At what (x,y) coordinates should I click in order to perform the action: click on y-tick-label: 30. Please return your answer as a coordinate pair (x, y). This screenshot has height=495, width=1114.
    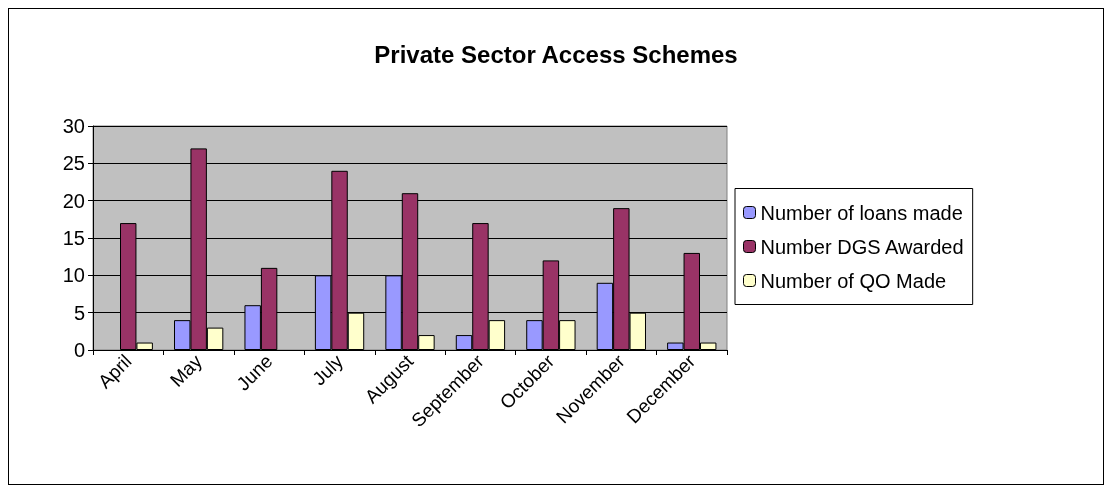
    Looking at the image, I should click on (73, 126).